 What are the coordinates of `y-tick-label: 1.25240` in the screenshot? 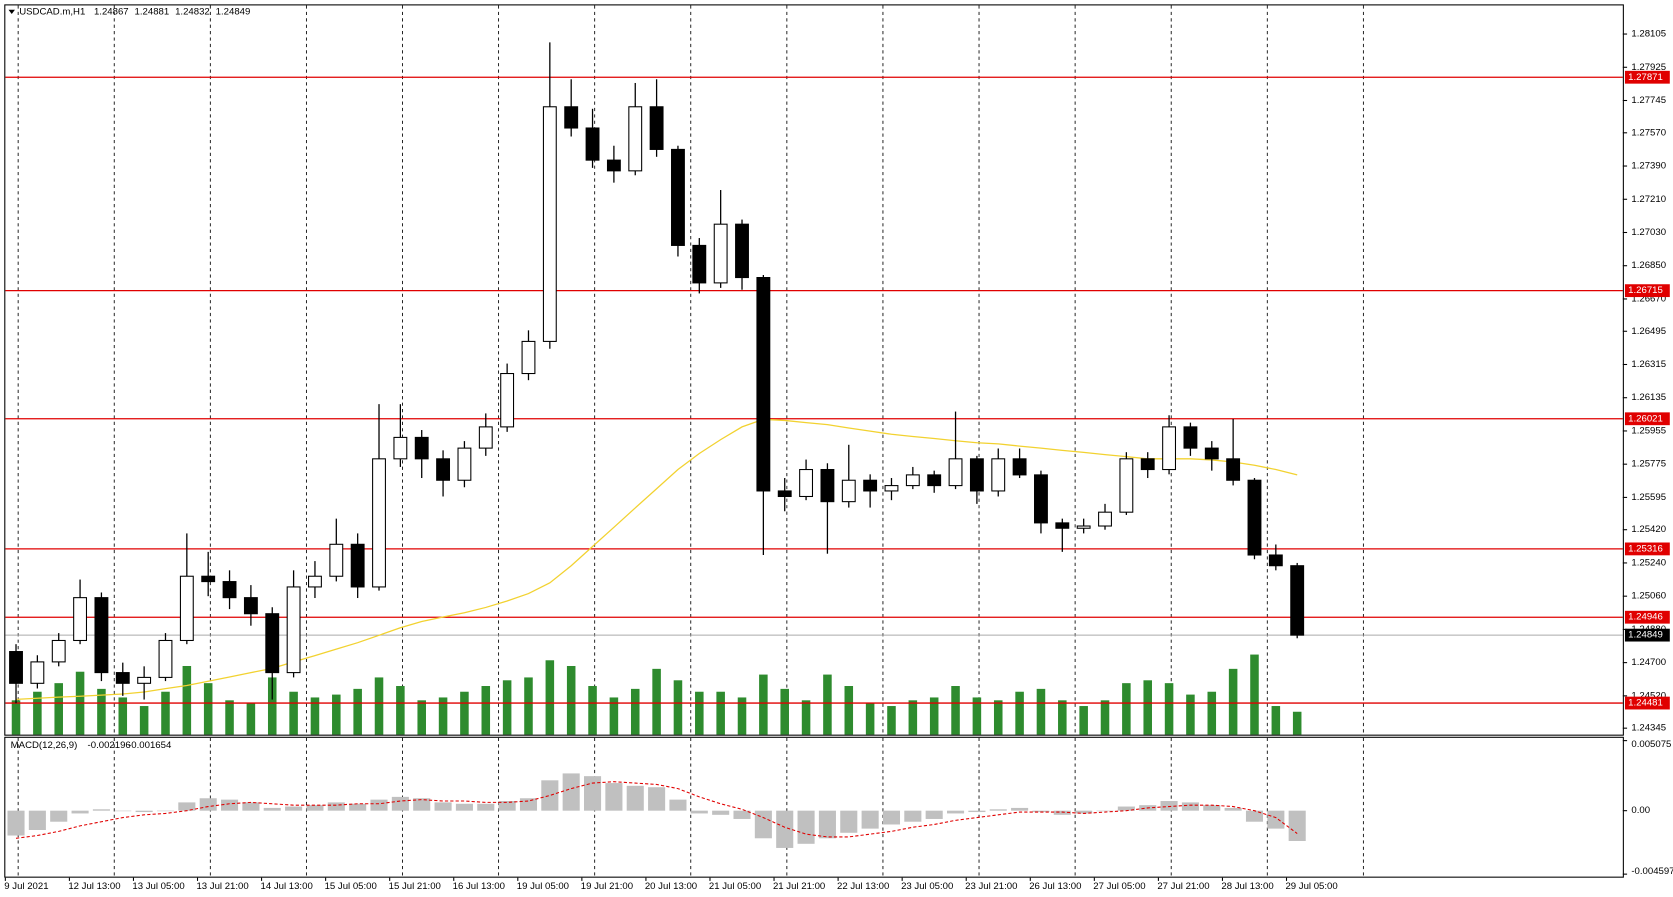 It's located at (1648, 562).